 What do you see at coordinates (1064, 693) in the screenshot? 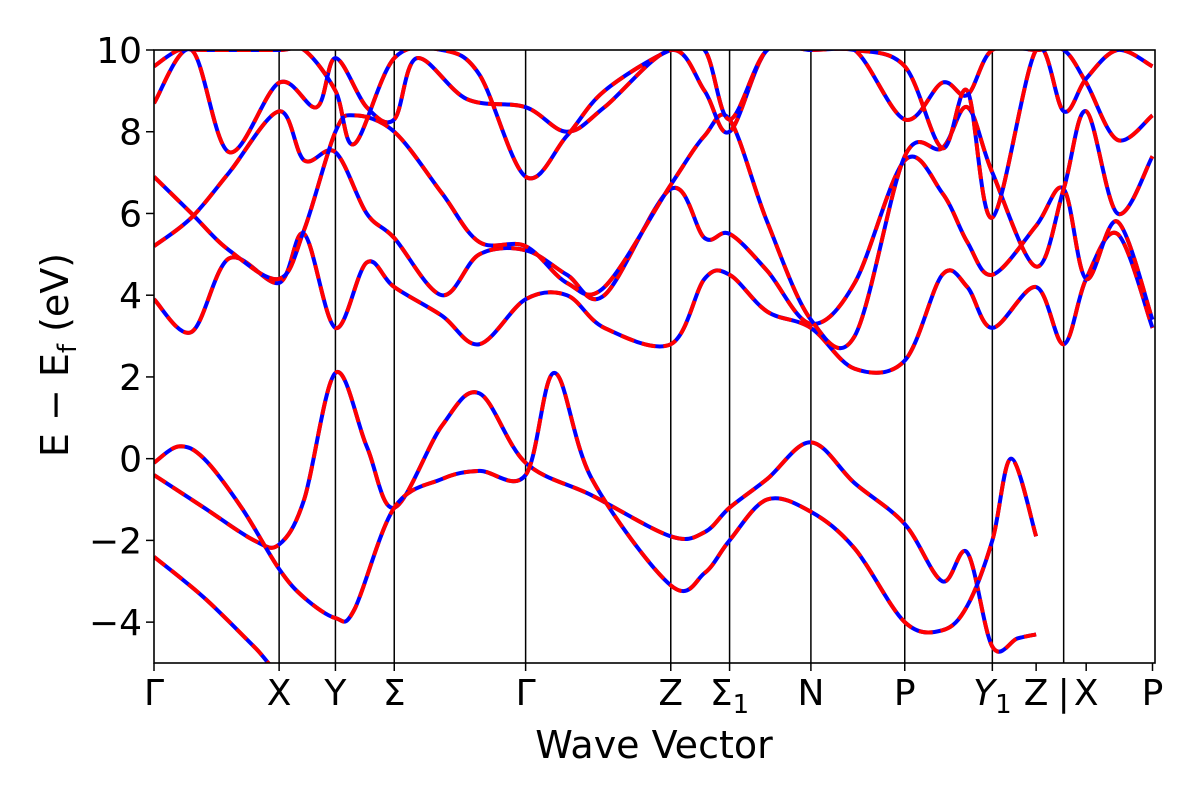
I see `x-tick-label: |` at bounding box center [1064, 693].